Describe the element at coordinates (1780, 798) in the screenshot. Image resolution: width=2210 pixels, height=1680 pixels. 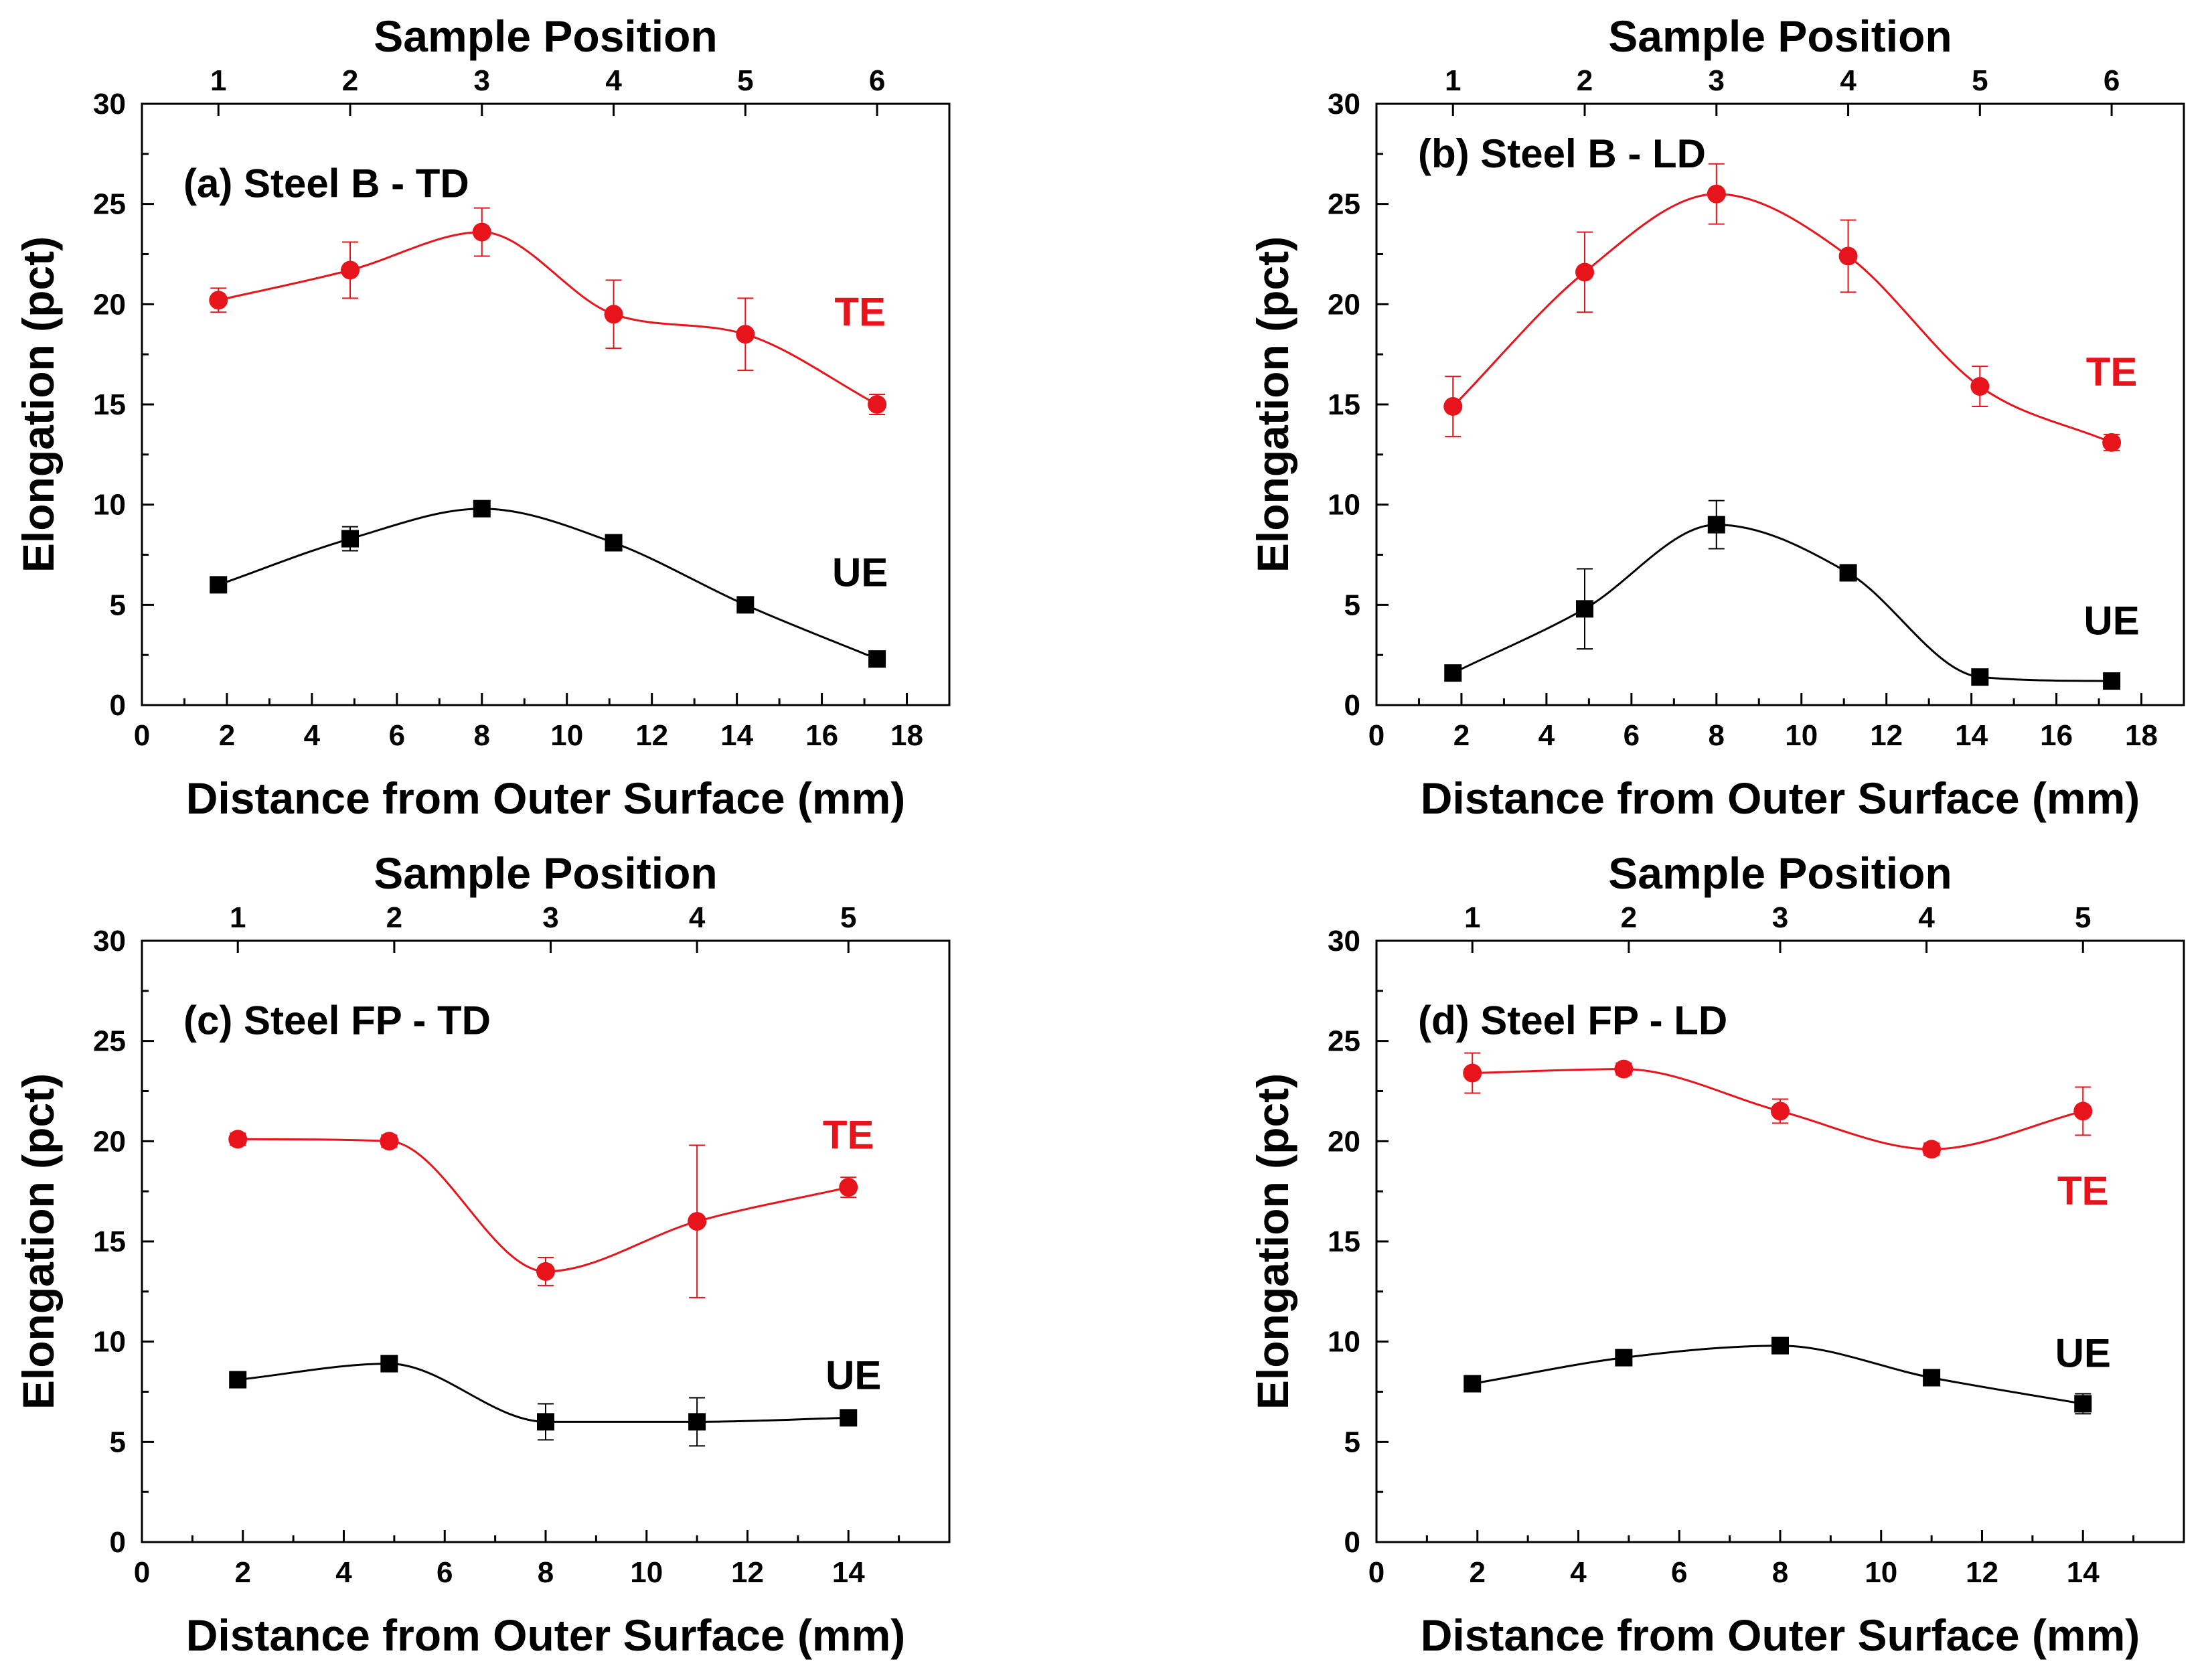
I see `x-axis-title: Distance from Outer Surface (mm)` at that location.